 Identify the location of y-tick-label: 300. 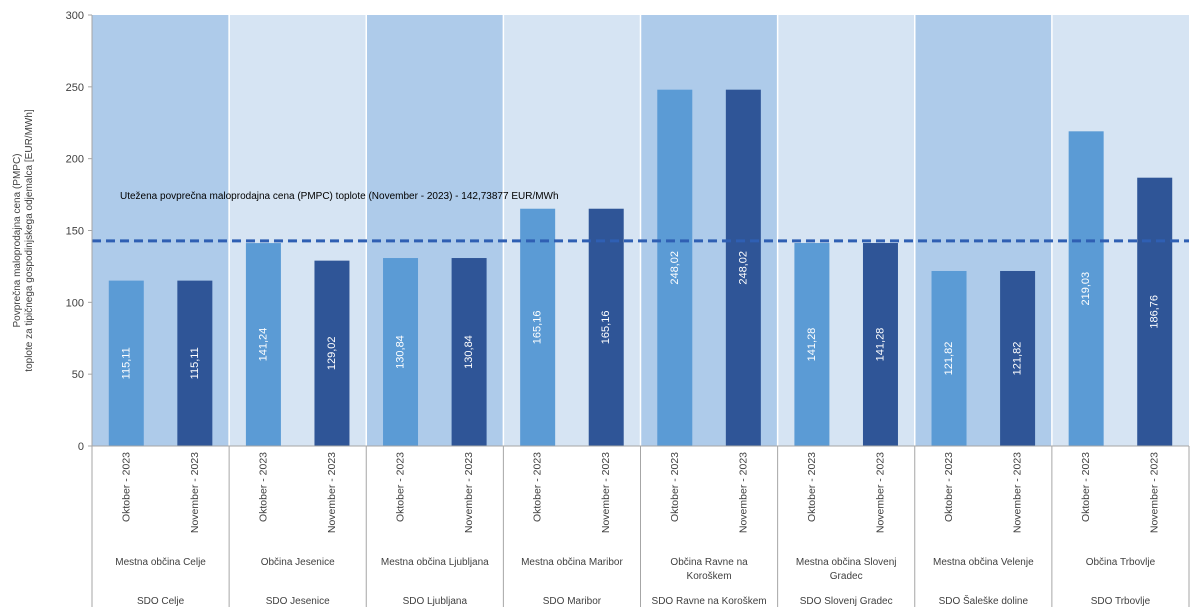
(75, 16).